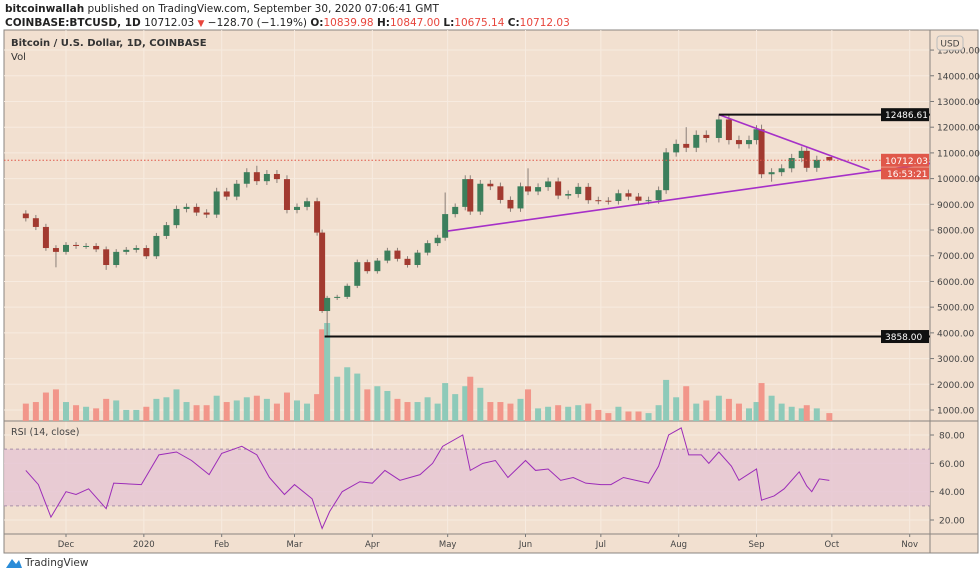 The height and width of the screenshot is (580, 980). Describe the element at coordinates (294, 545) in the screenshot. I see `time-tick-label: Mar` at that location.